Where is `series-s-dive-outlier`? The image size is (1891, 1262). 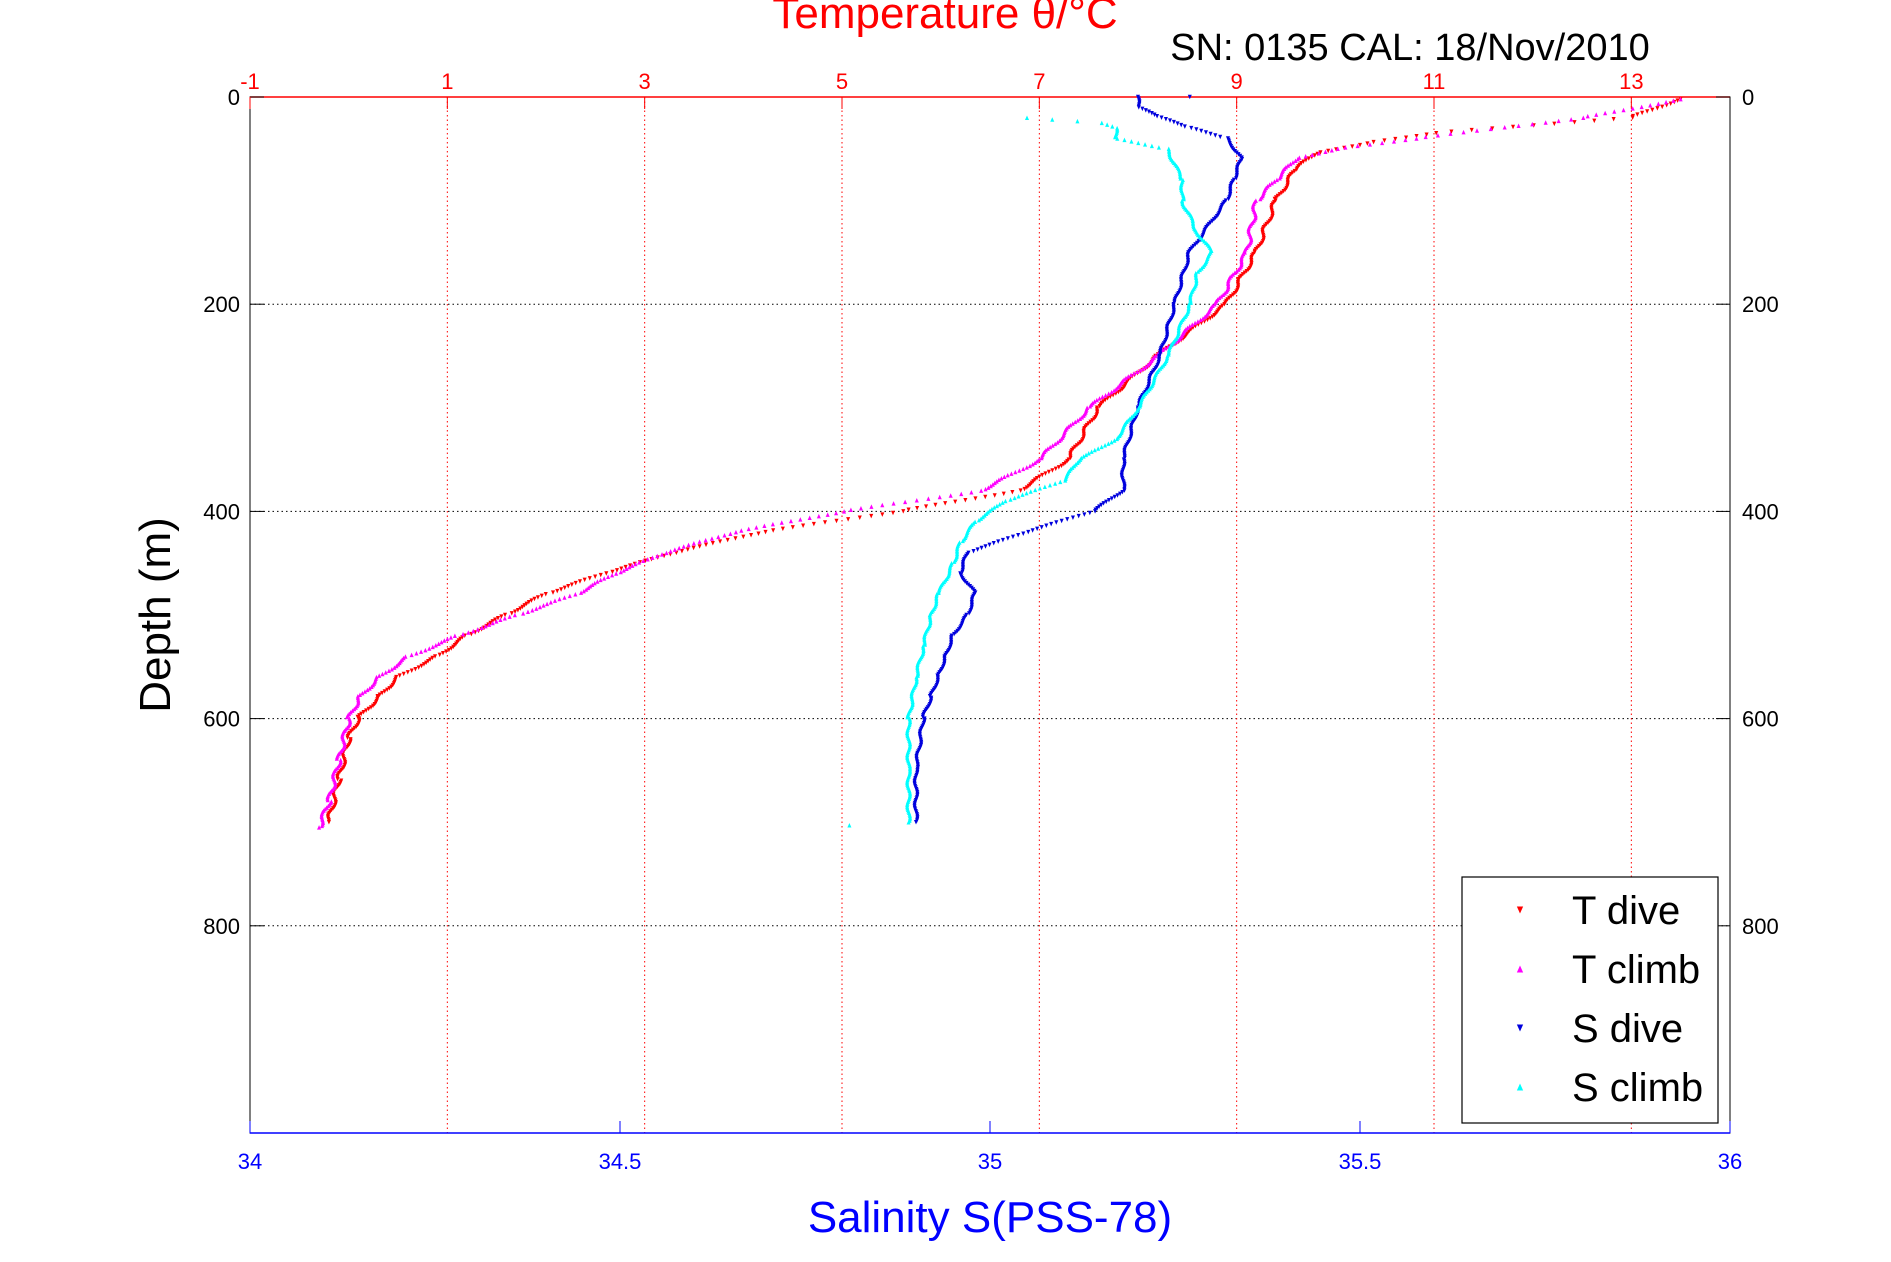 series-s-dive-outlier is located at coordinates (1189, 97).